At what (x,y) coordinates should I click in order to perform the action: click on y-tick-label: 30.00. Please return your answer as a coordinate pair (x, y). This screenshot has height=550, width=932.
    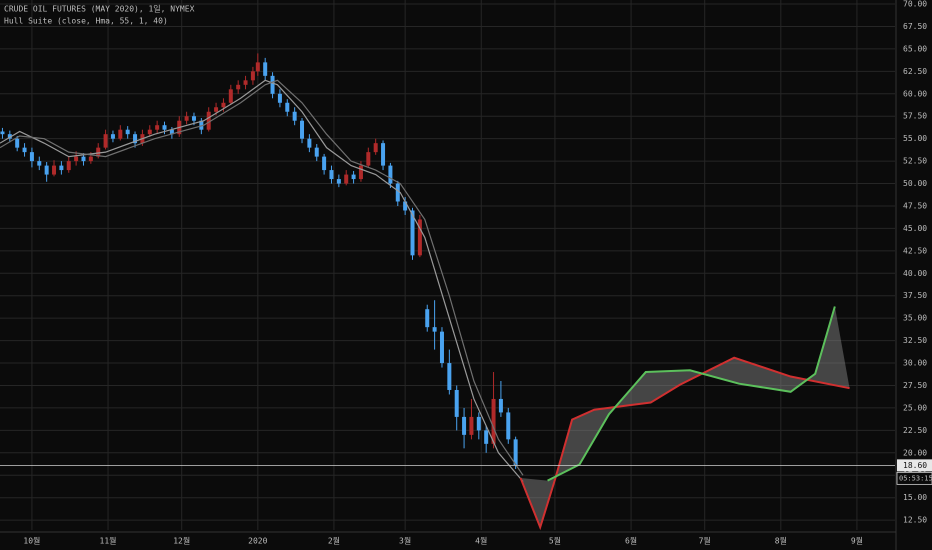
    Looking at the image, I should click on (915, 363).